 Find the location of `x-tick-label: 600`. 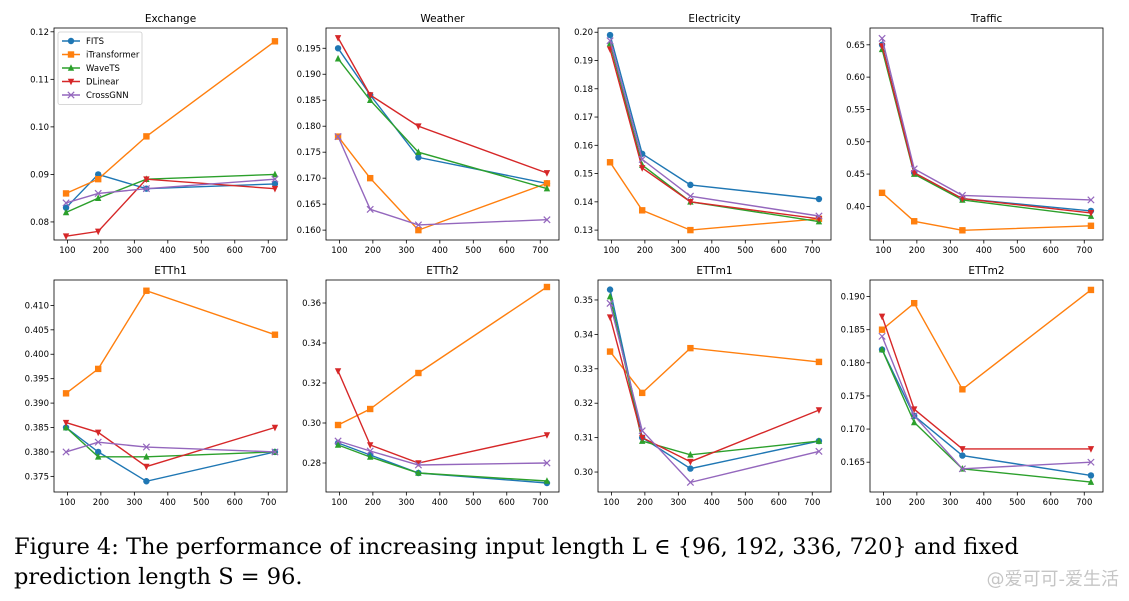

x-tick-label: 600 is located at coordinates (507, 251).